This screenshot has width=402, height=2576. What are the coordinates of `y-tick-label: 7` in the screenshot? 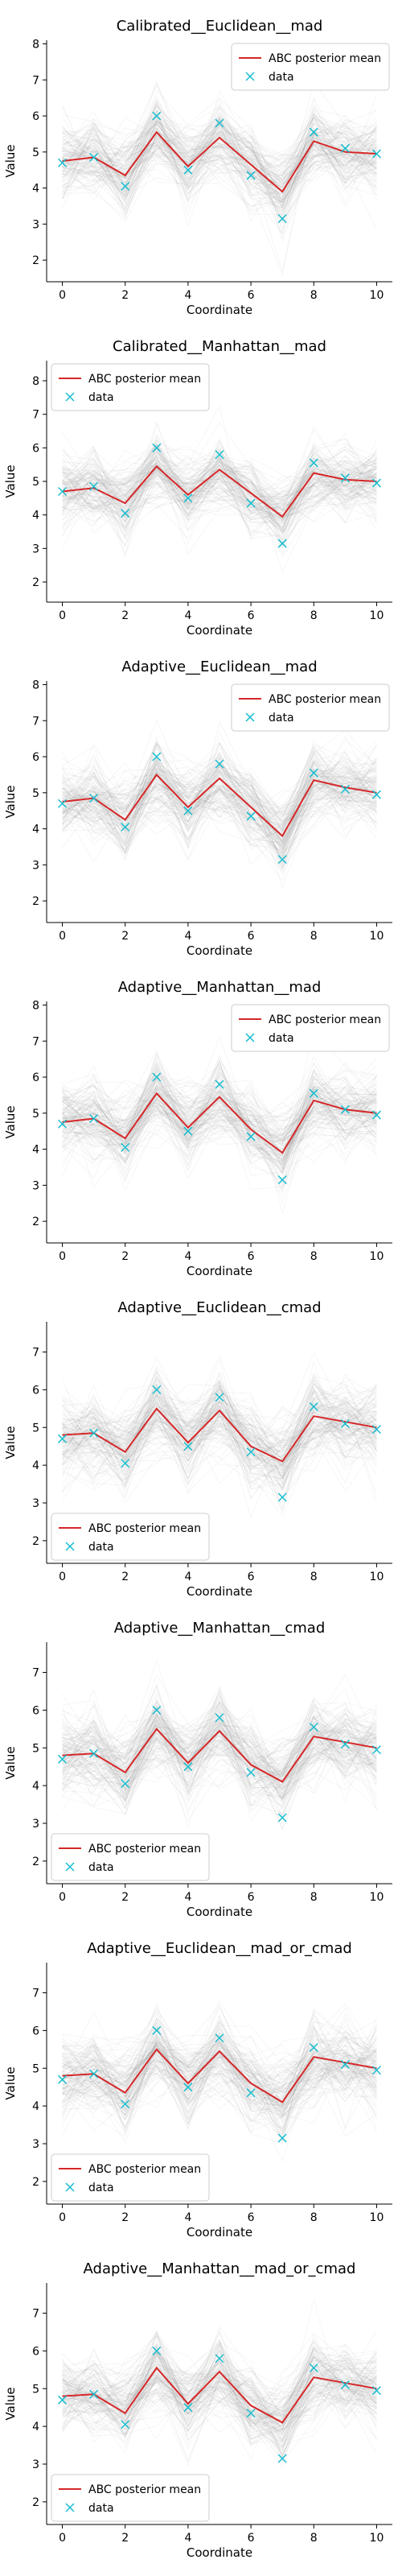 It's located at (35, 1994).